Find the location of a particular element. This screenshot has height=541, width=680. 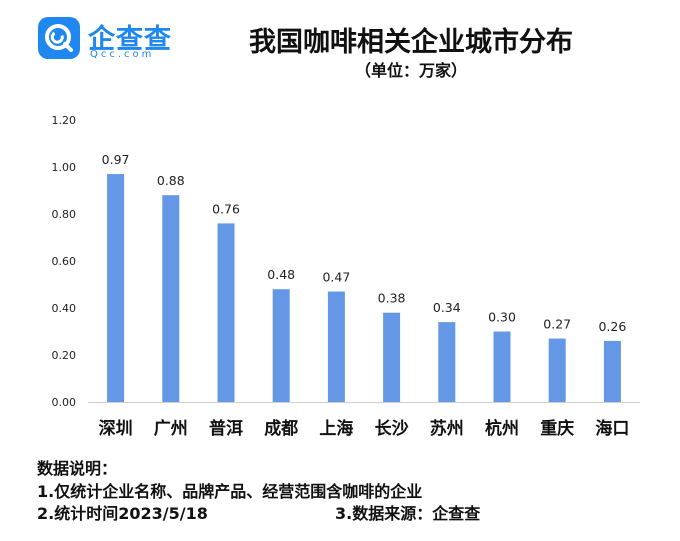

category-label: 海口 is located at coordinates (612, 428).